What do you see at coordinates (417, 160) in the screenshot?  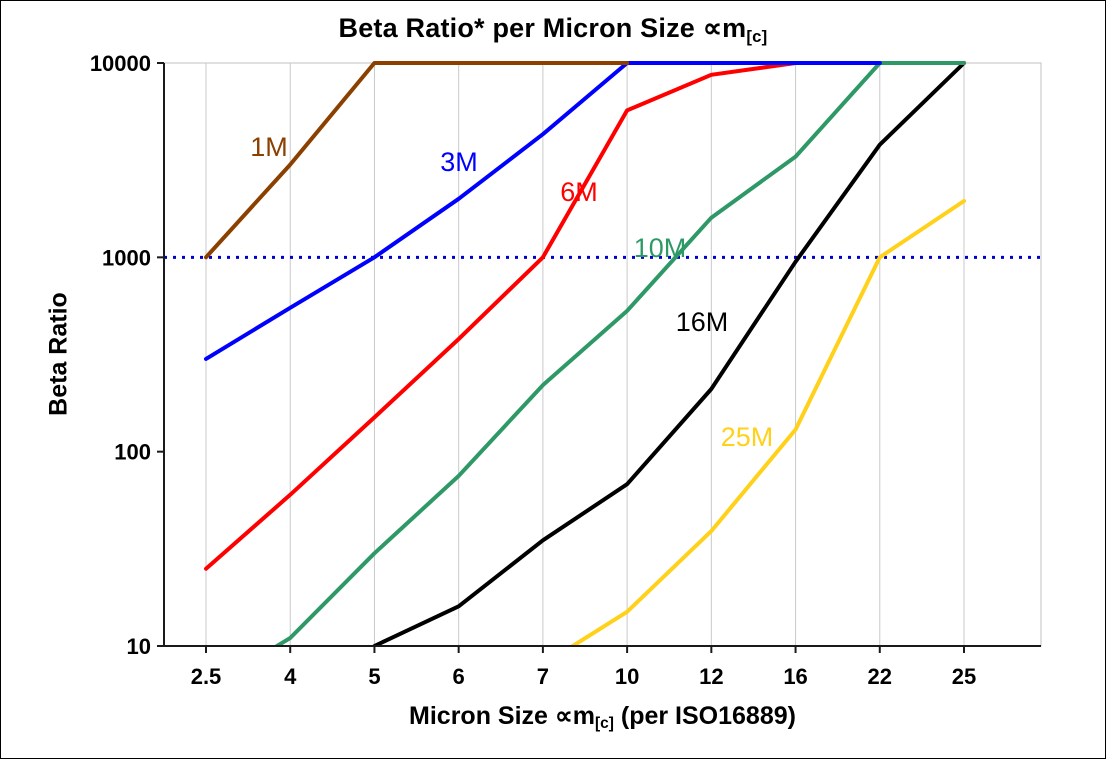 I see `series-line-1m` at bounding box center [417, 160].